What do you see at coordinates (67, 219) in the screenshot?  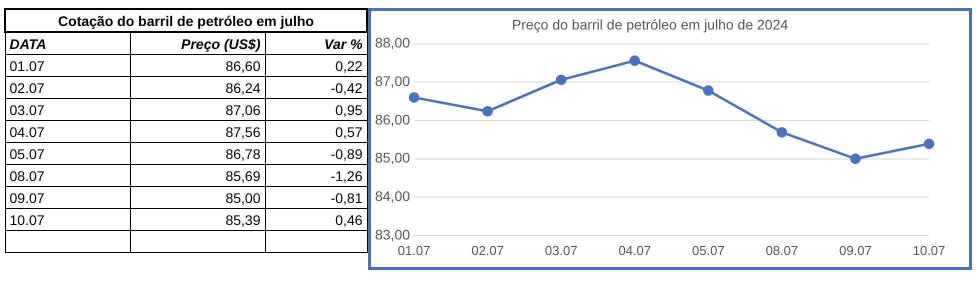 I see `category-label: 10.07` at bounding box center [67, 219].